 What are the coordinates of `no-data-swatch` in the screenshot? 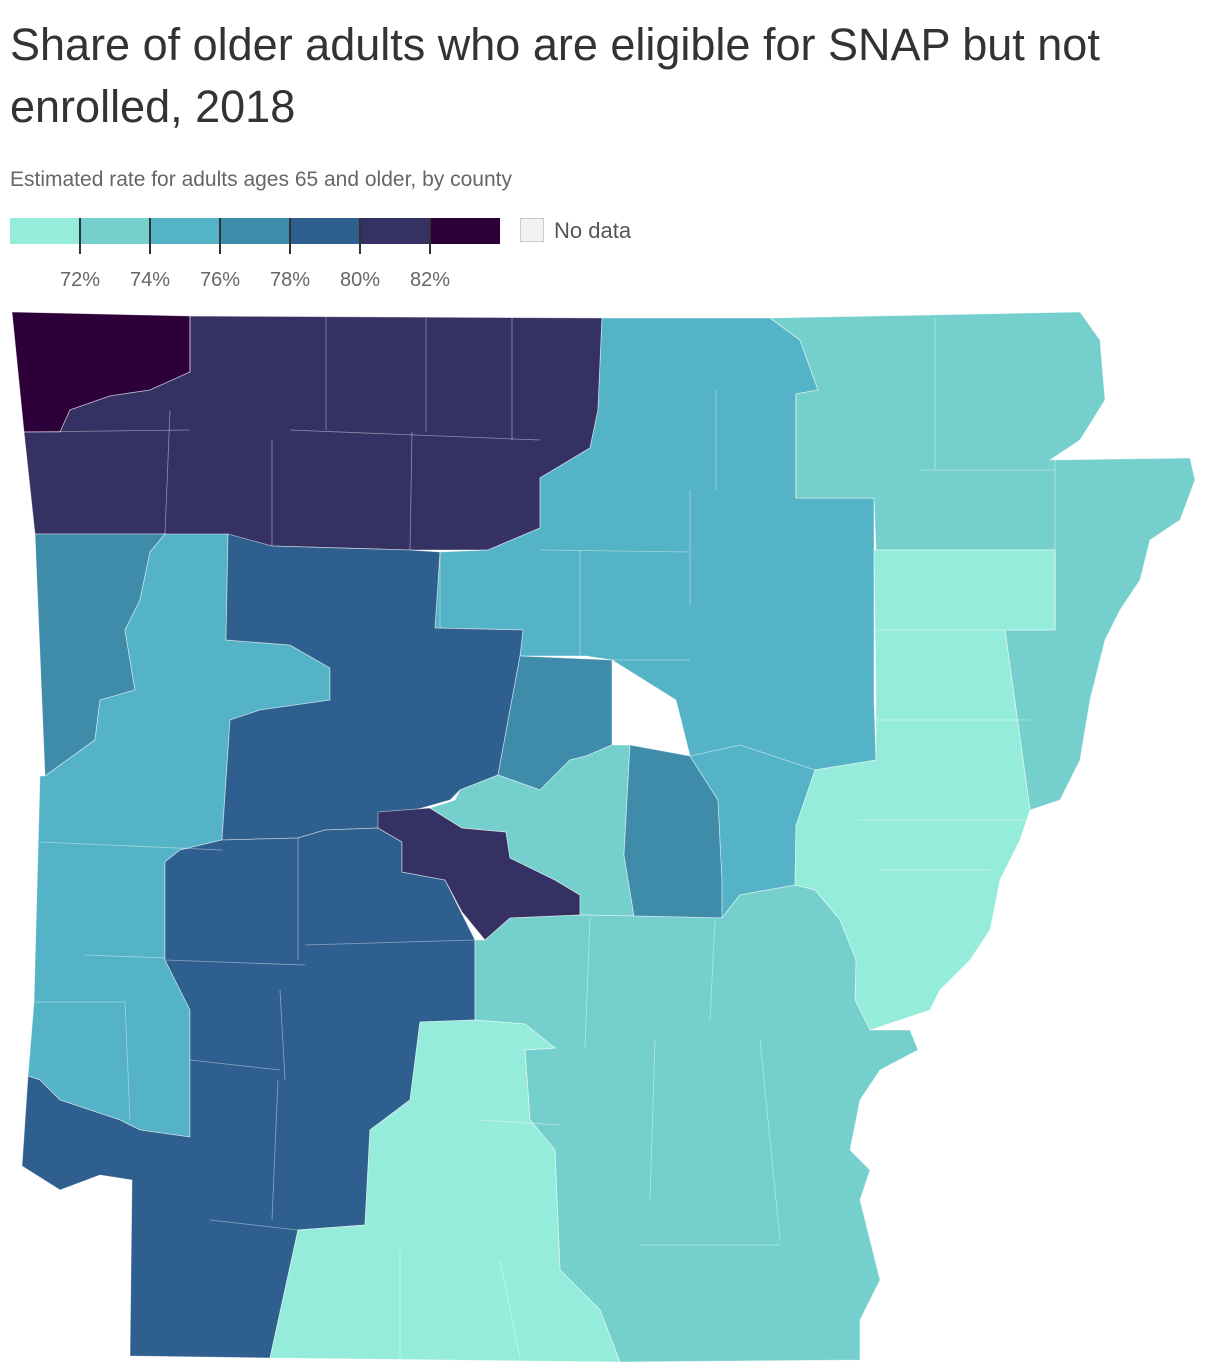 It's located at (532, 230).